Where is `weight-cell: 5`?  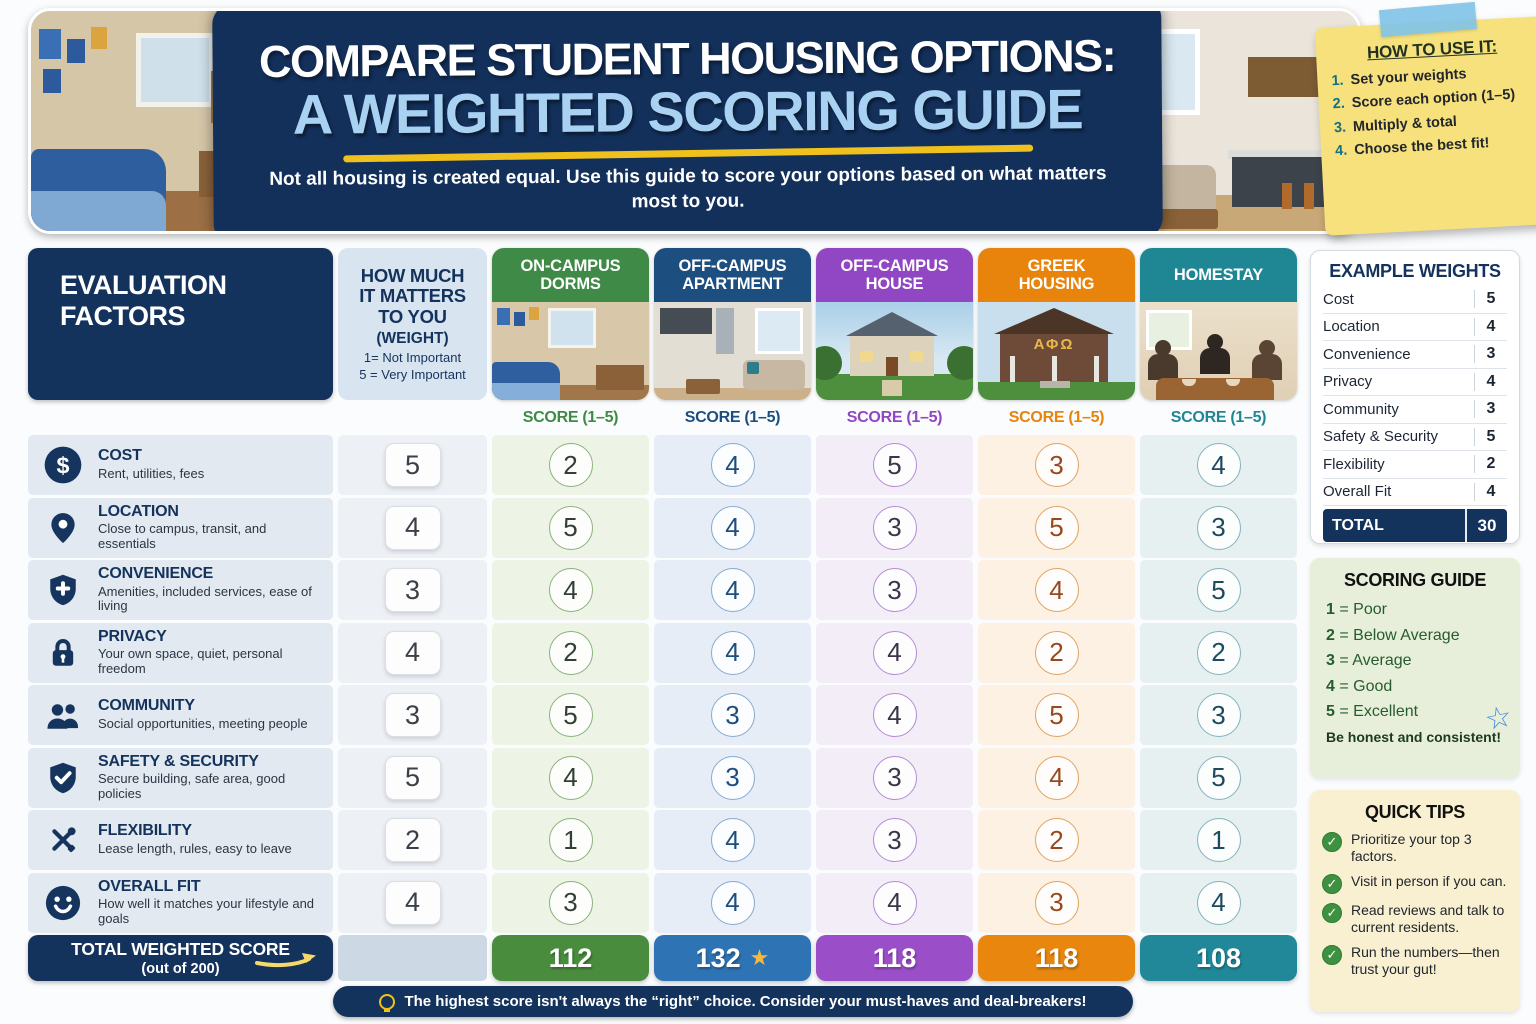
weight-cell: 5 is located at coordinates (412, 777).